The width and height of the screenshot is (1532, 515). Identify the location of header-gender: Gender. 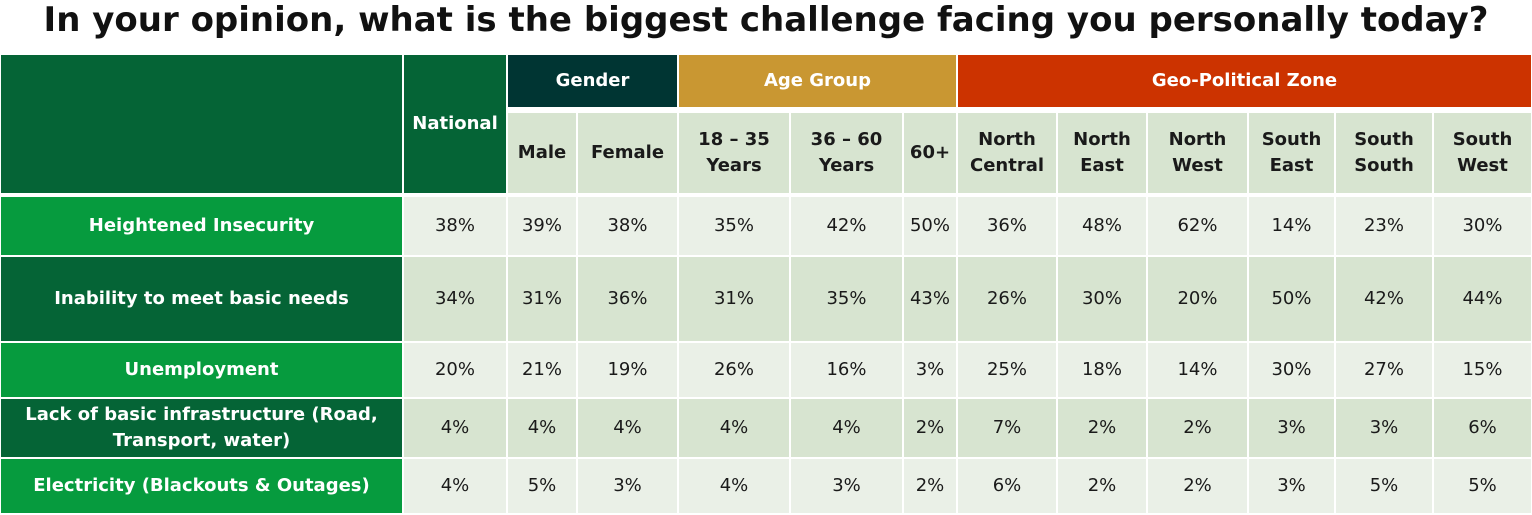
(592, 81).